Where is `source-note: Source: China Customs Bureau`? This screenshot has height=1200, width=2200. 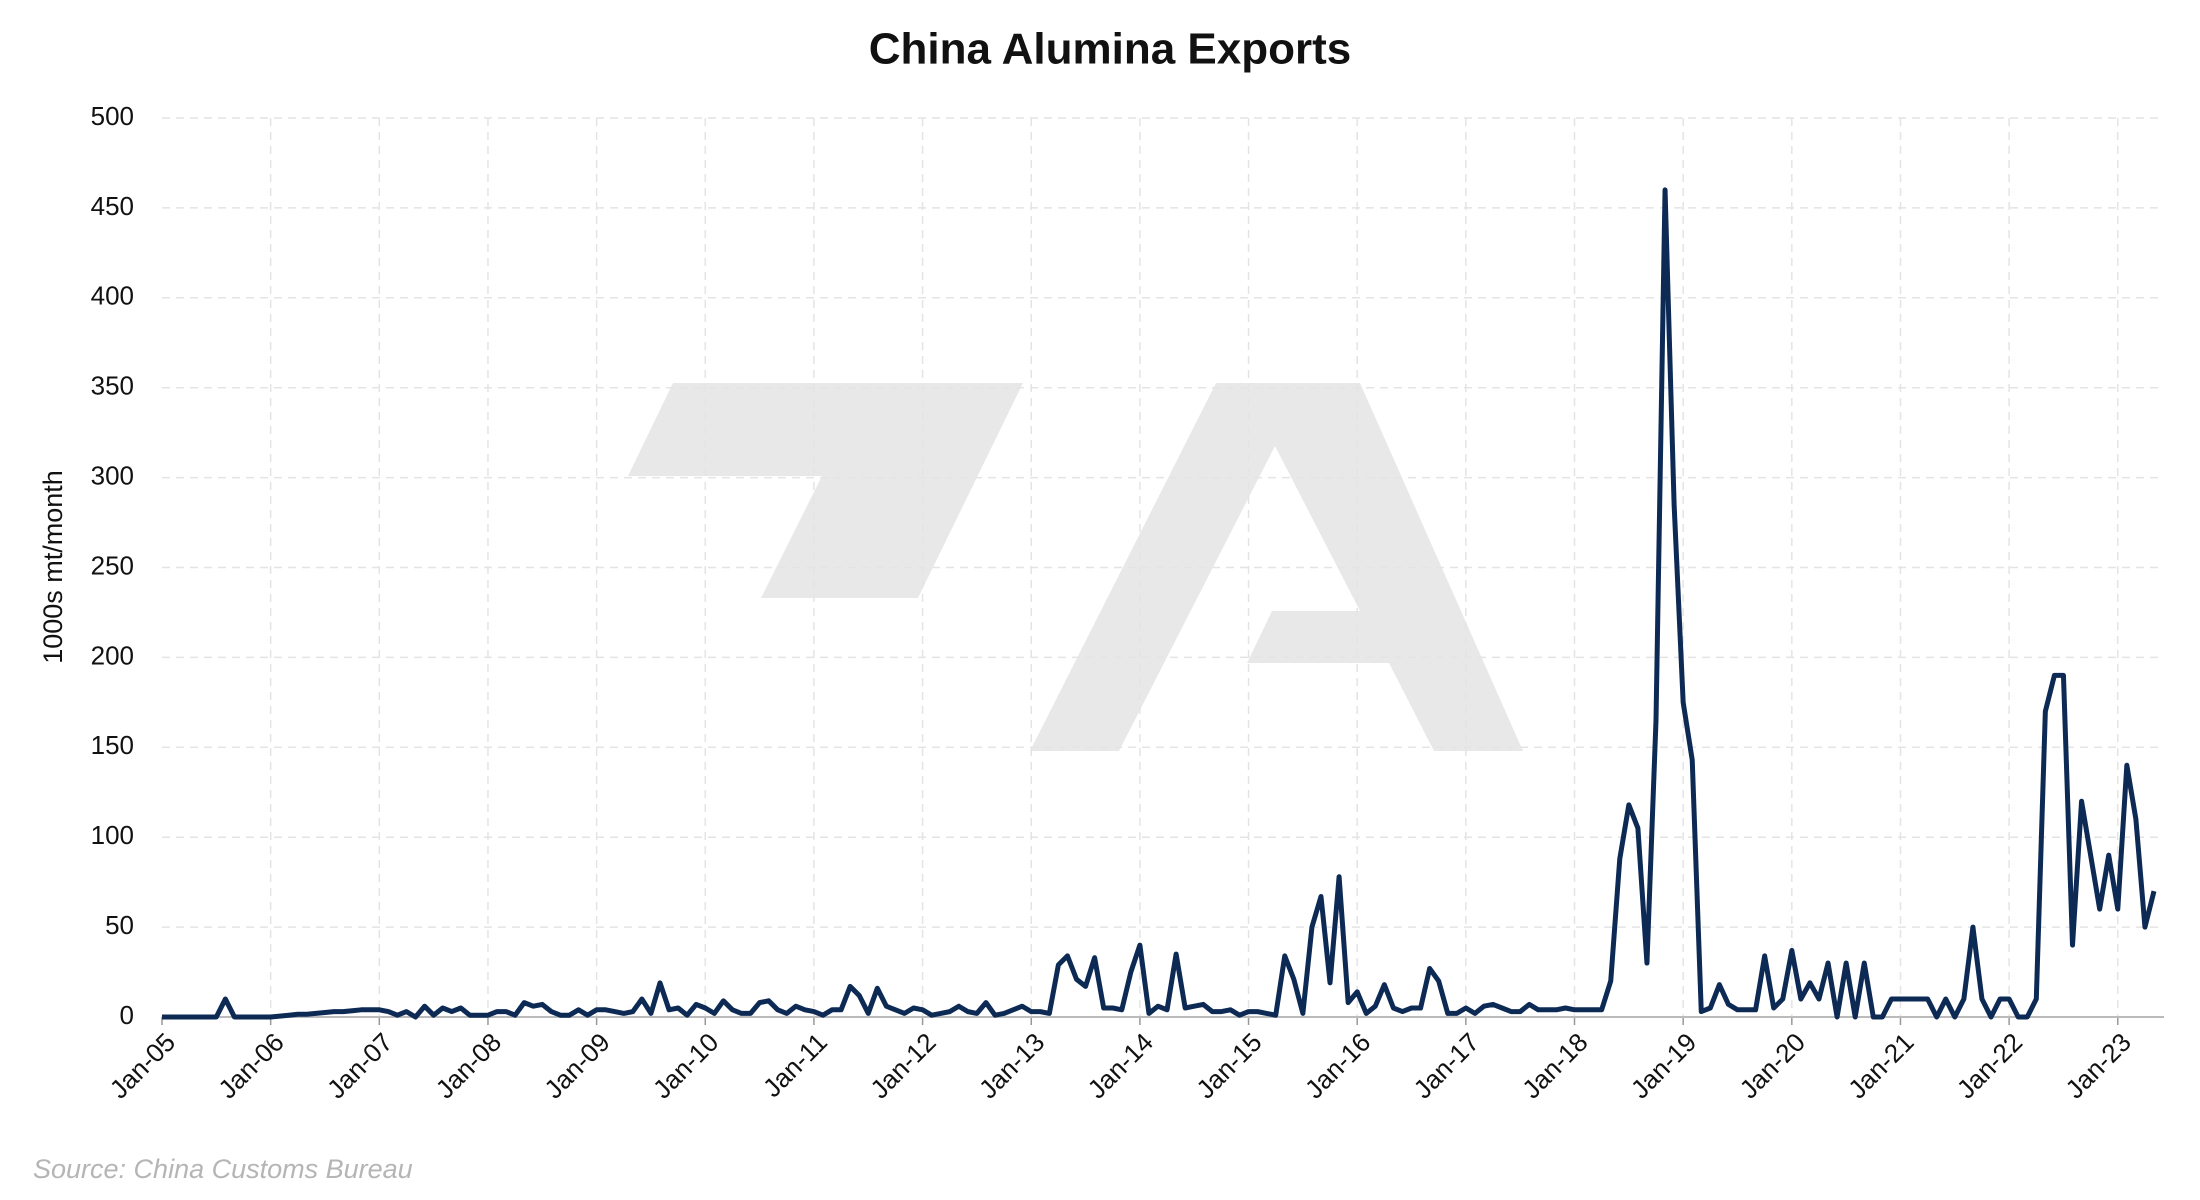
source-note: Source: China Customs Bureau is located at coordinates (223, 1169).